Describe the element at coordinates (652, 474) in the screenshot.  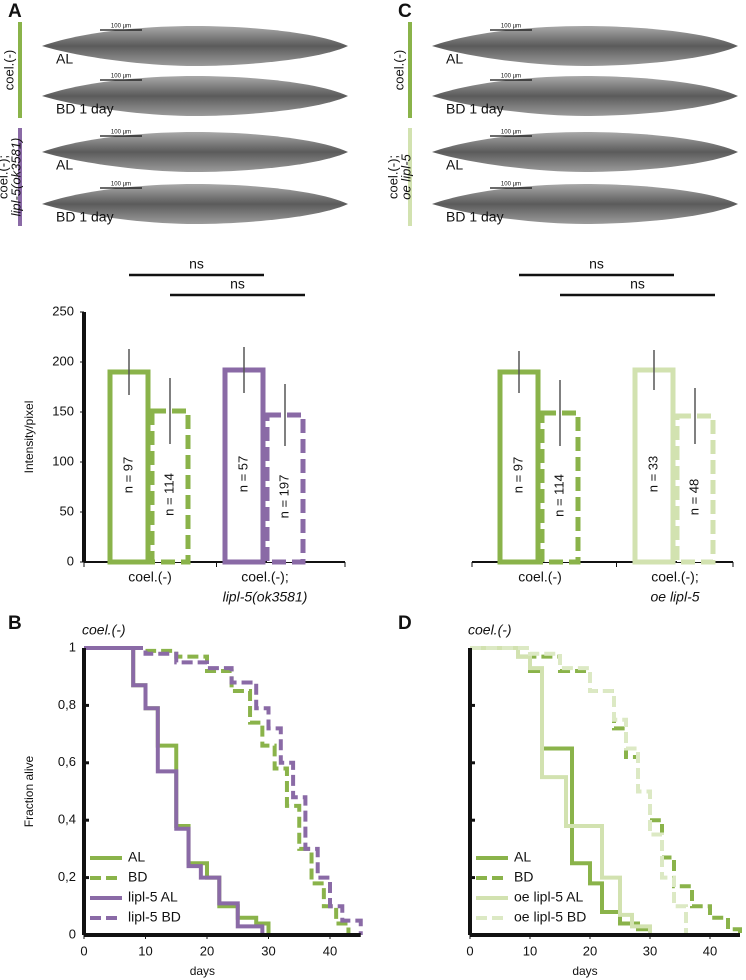
I see `n-label: n = 33` at that location.